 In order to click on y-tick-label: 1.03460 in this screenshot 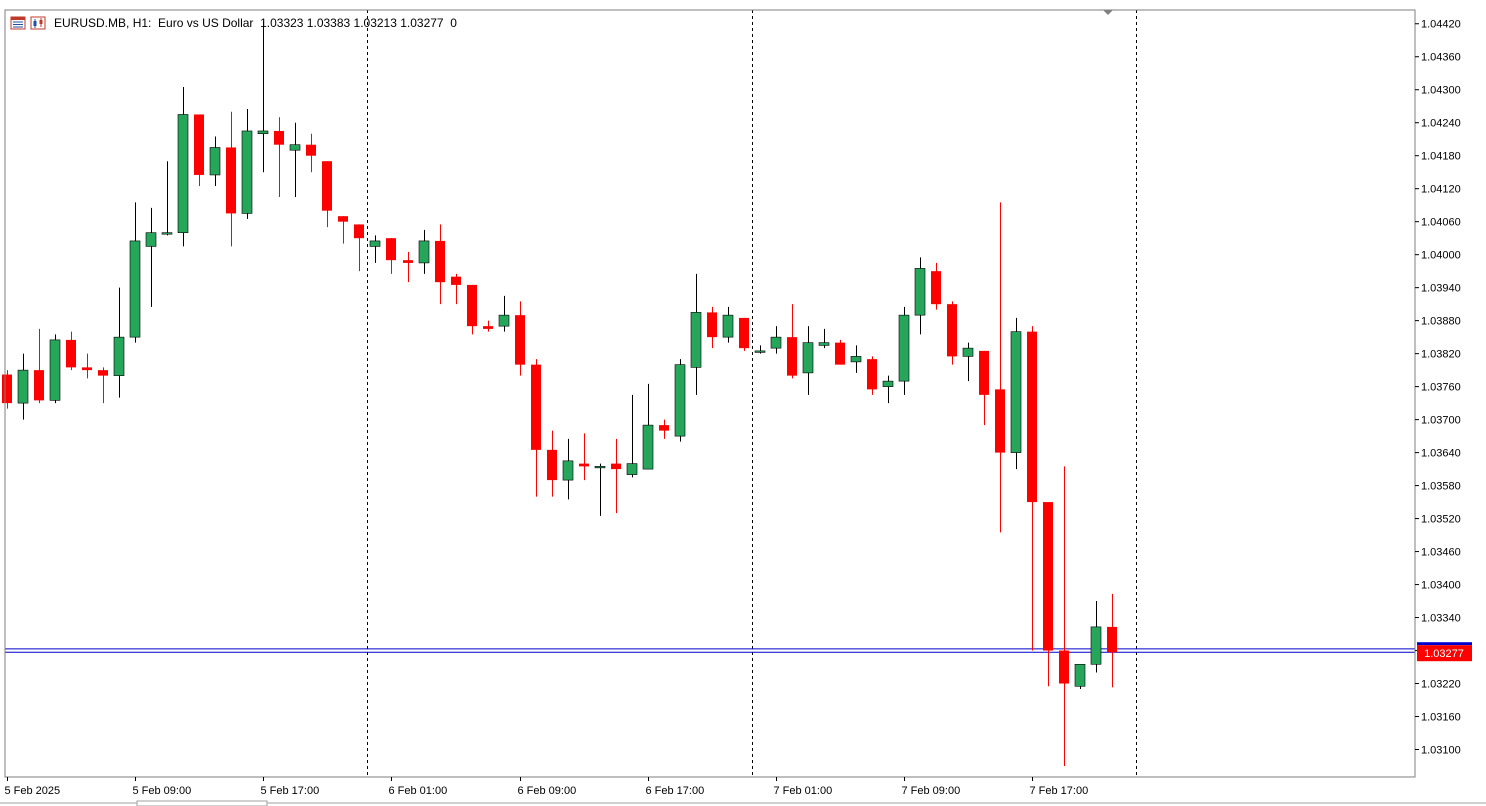, I will do `click(1441, 553)`.